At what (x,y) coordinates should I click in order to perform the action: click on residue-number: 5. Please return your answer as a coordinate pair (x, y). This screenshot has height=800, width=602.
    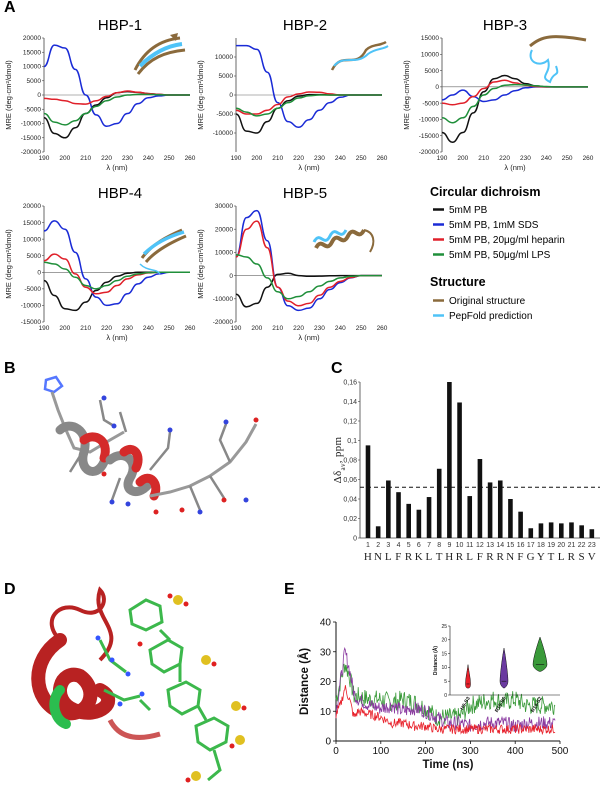
    Looking at the image, I should click on (409, 545).